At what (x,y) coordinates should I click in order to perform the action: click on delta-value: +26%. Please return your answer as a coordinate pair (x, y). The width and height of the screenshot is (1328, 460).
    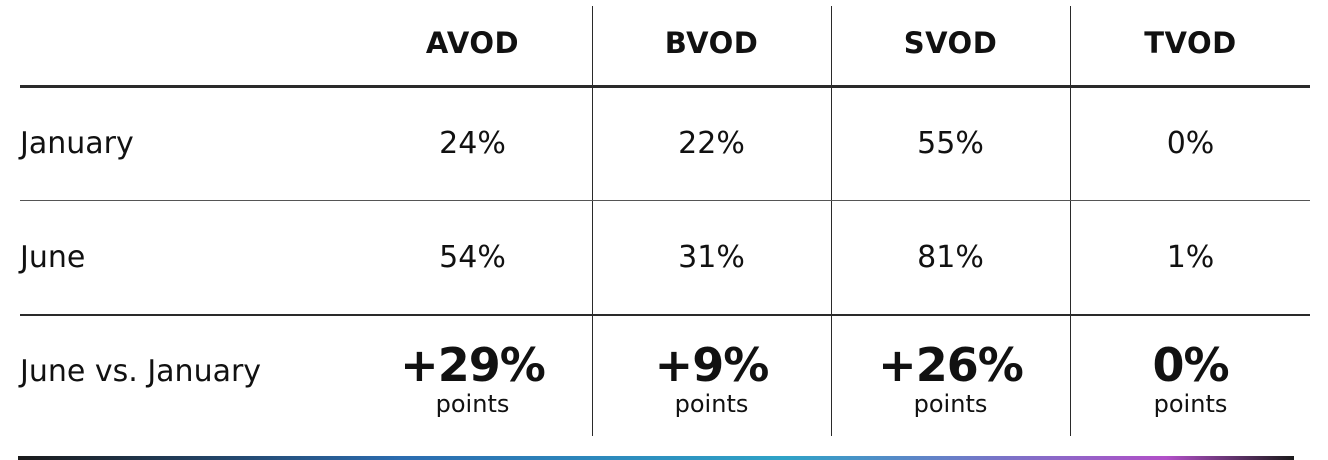
    Looking at the image, I should click on (951, 365).